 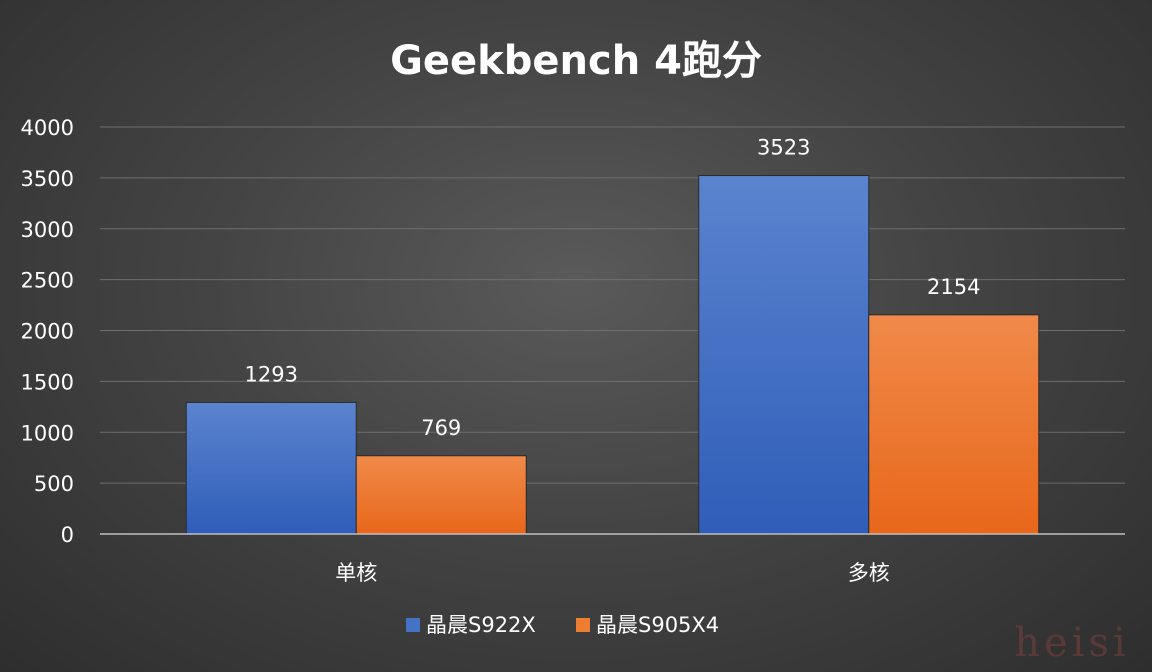 What do you see at coordinates (657, 625) in the screenshot?
I see `legend-label: 晶晨S905X4` at bounding box center [657, 625].